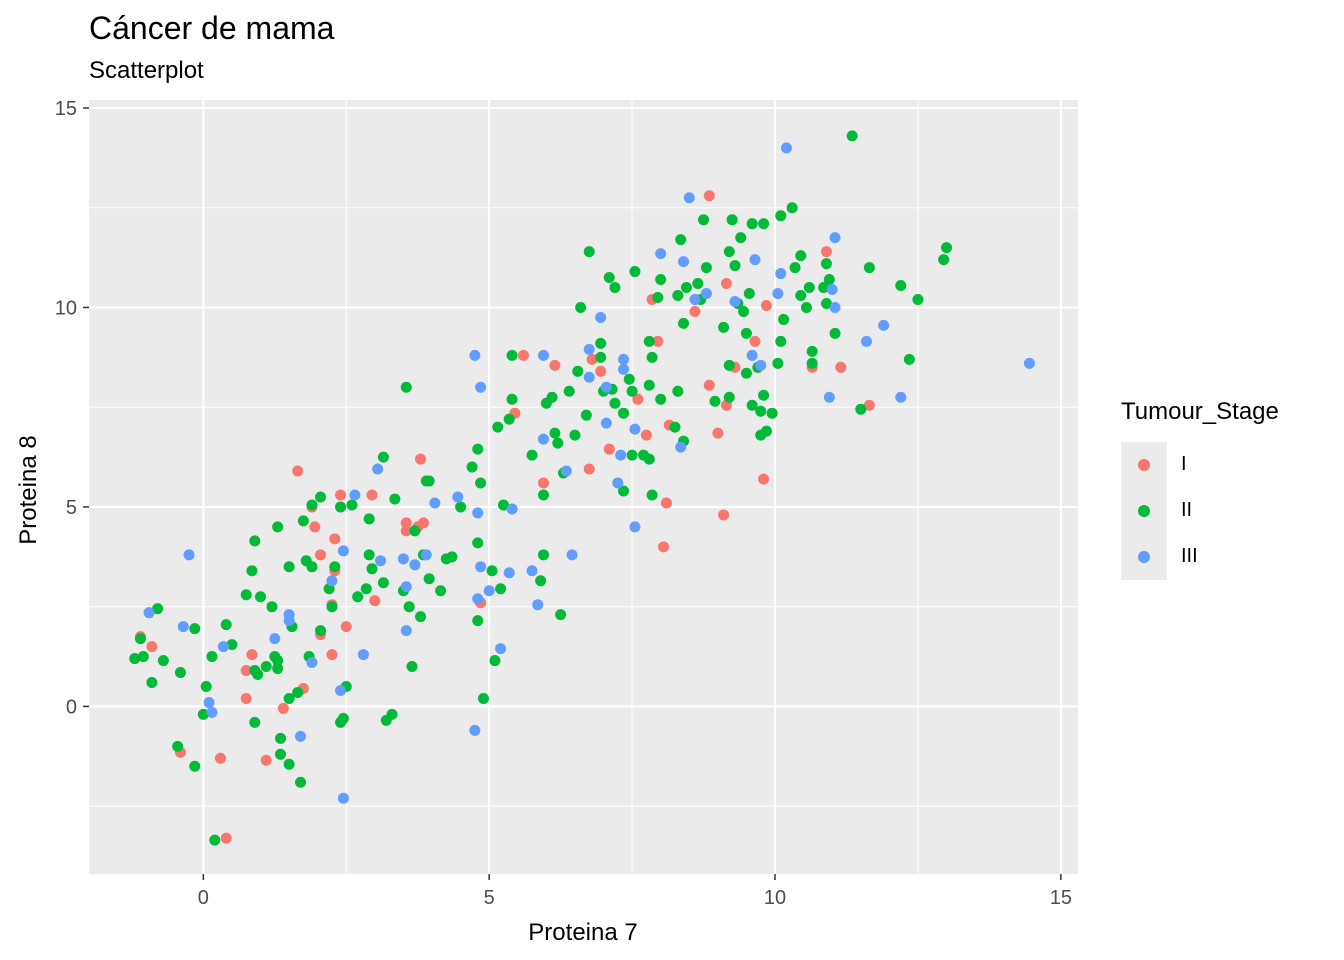 The height and width of the screenshot is (960, 1344). Describe the element at coordinates (71, 508) in the screenshot. I see `y-tick-label: 5` at that location.